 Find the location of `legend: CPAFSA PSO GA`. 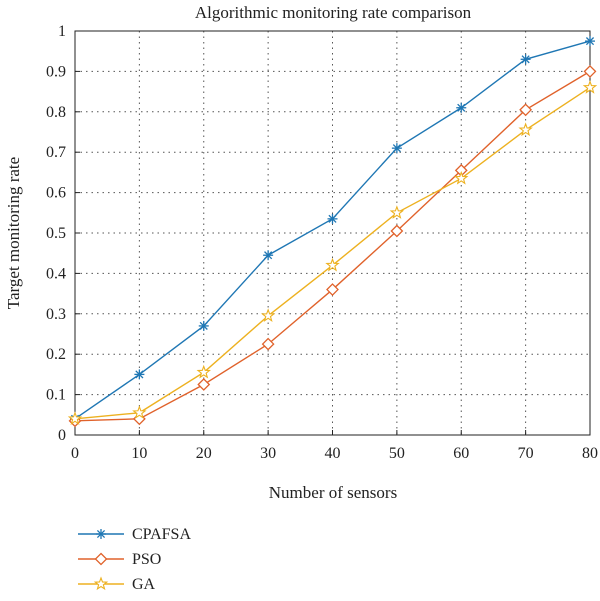

legend: CPAFSA PSO GA is located at coordinates (134, 559).